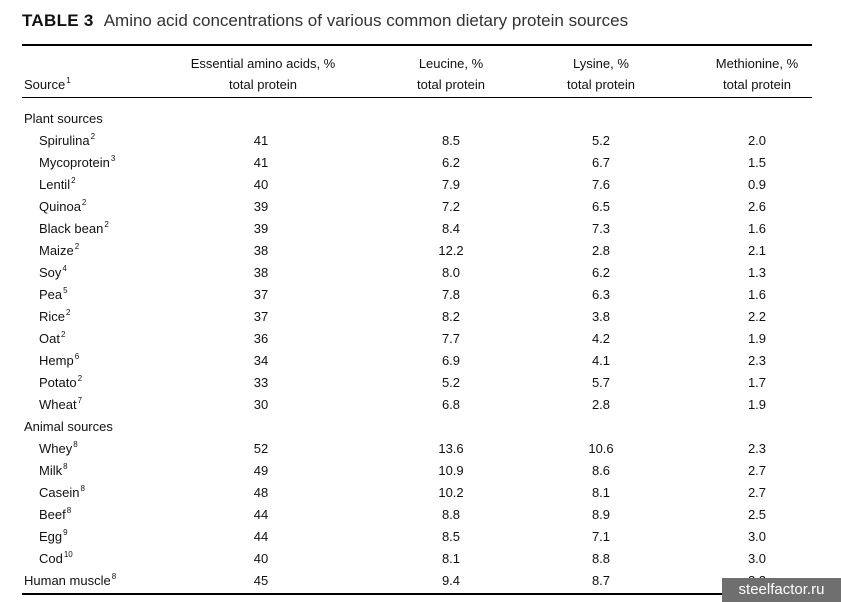  I want to click on source-name: Soy, so click(50, 272).